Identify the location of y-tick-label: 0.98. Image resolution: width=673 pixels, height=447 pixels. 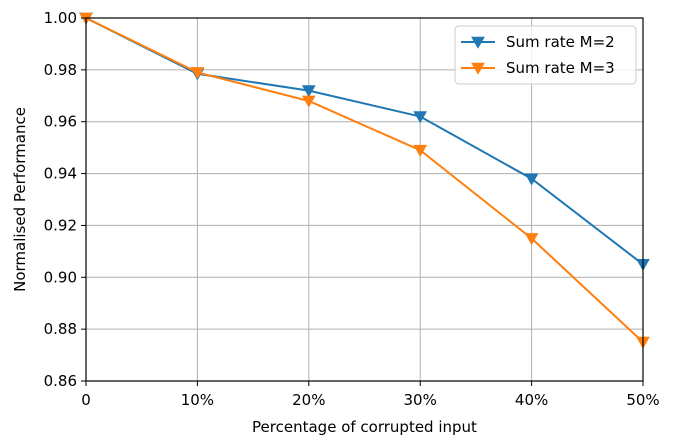
(60, 70).